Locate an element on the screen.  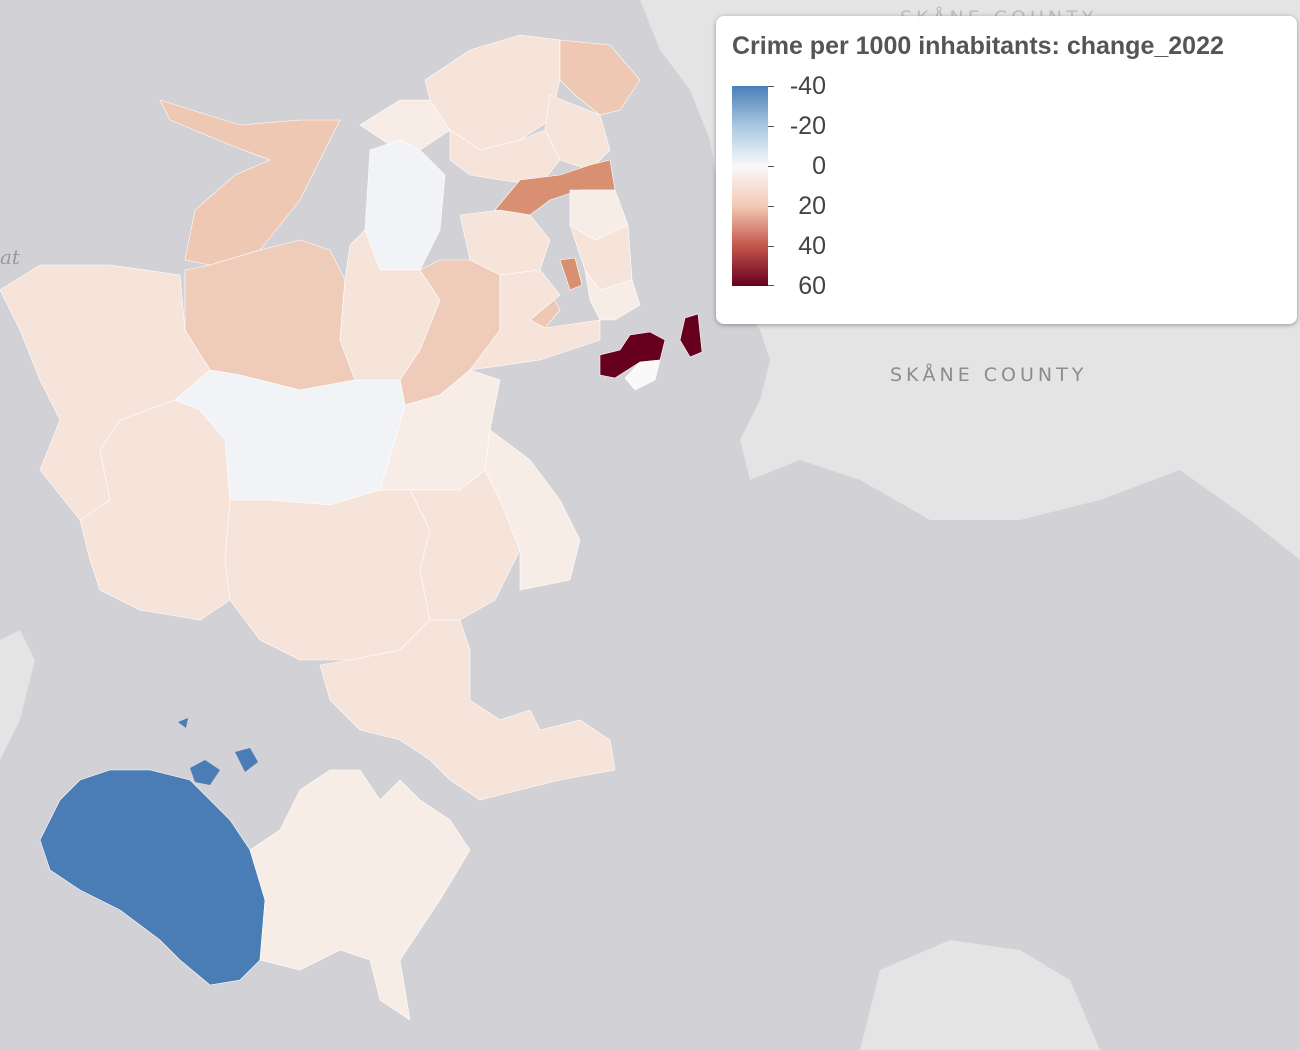
region-label-skane: SKÅNE COUNTY is located at coordinates (989, 375).